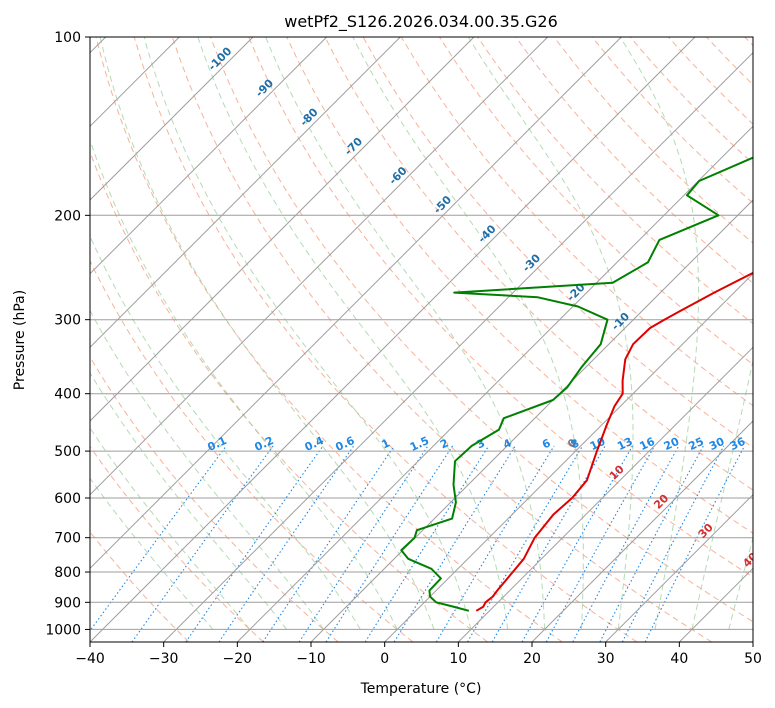 The height and width of the screenshot is (708, 775). I want to click on y-tick-label: 200, so click(67, 216).